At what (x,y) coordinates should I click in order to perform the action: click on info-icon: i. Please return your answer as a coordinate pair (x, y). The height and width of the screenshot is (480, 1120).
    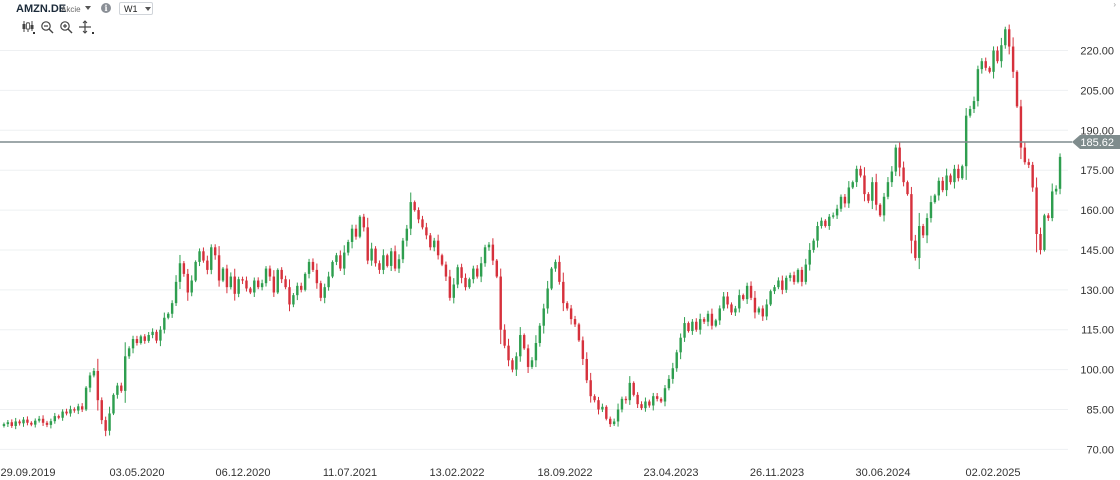
    Looking at the image, I should click on (106, 8).